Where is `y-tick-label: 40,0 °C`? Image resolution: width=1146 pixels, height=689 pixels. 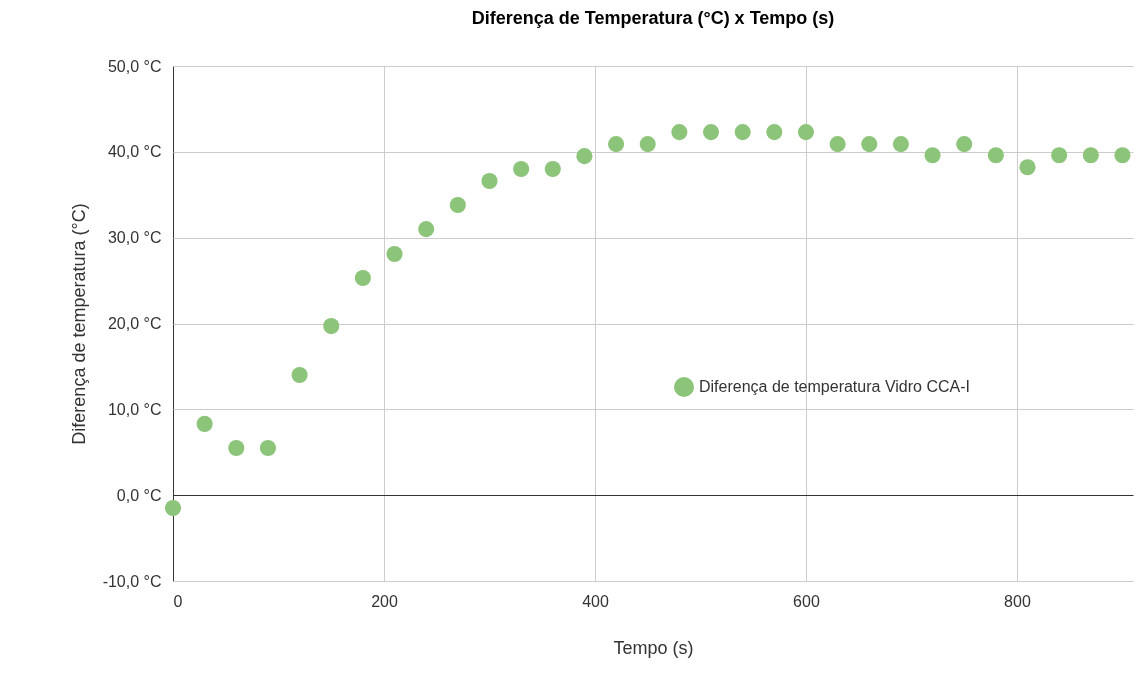
y-tick-label: 40,0 °C is located at coordinates (134, 152).